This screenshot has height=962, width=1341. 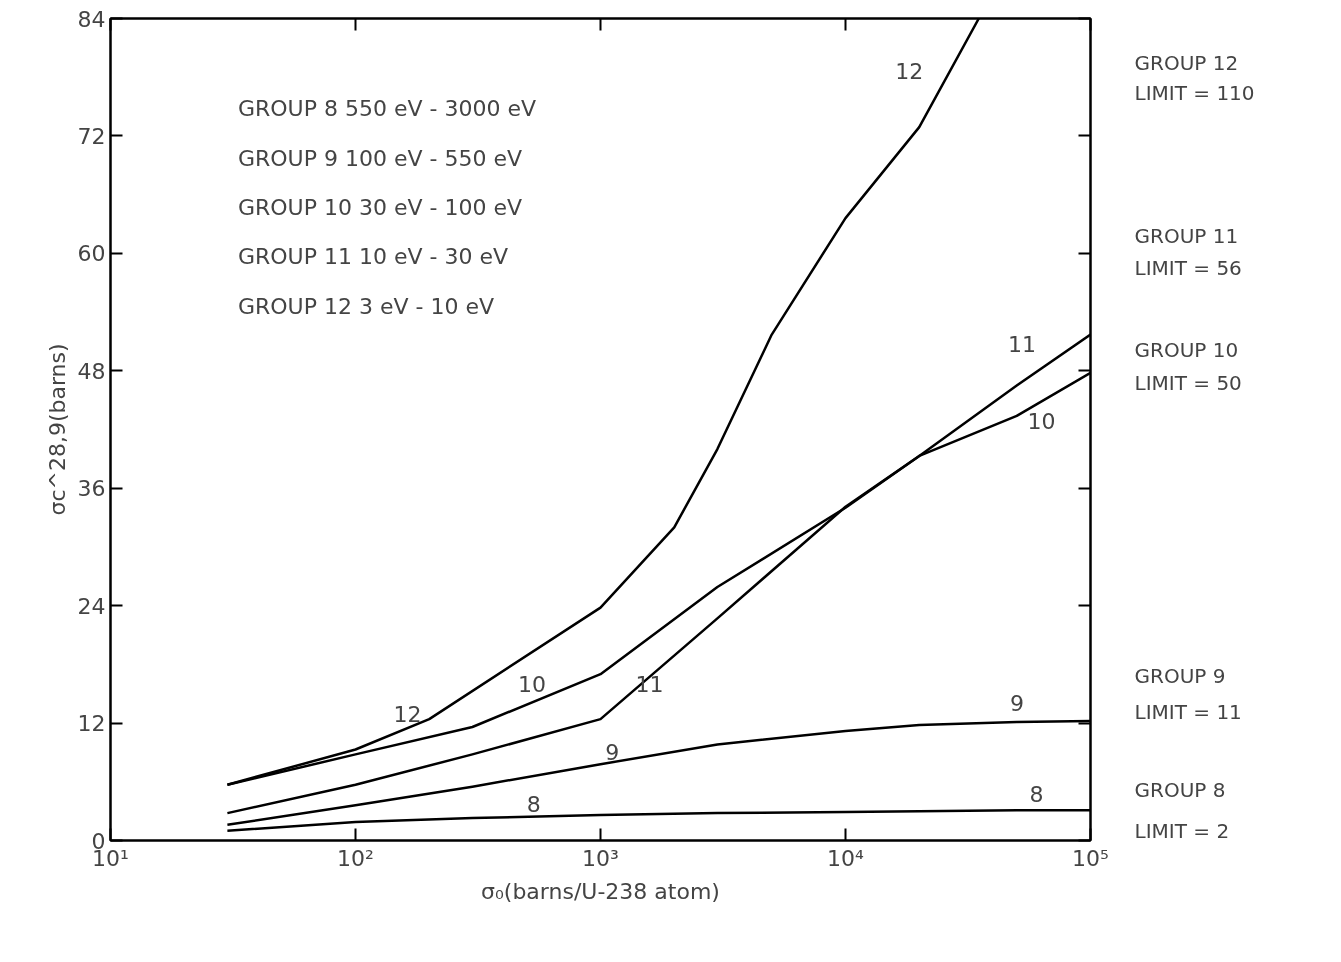 I want to click on text: LIMIT = 110, so click(x=1194, y=93).